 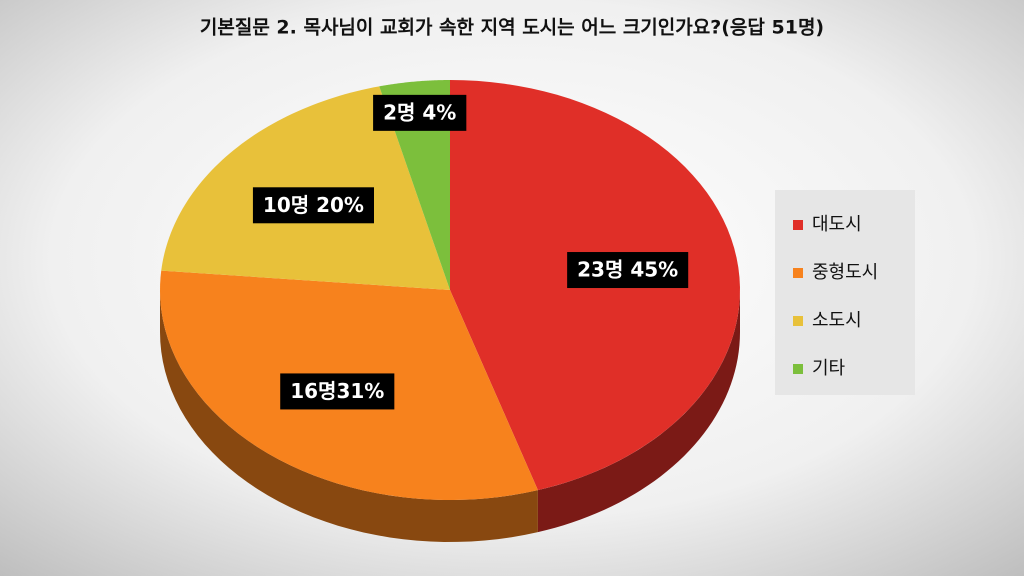 I want to click on data-label-text: 2명 4%, so click(x=419, y=112).